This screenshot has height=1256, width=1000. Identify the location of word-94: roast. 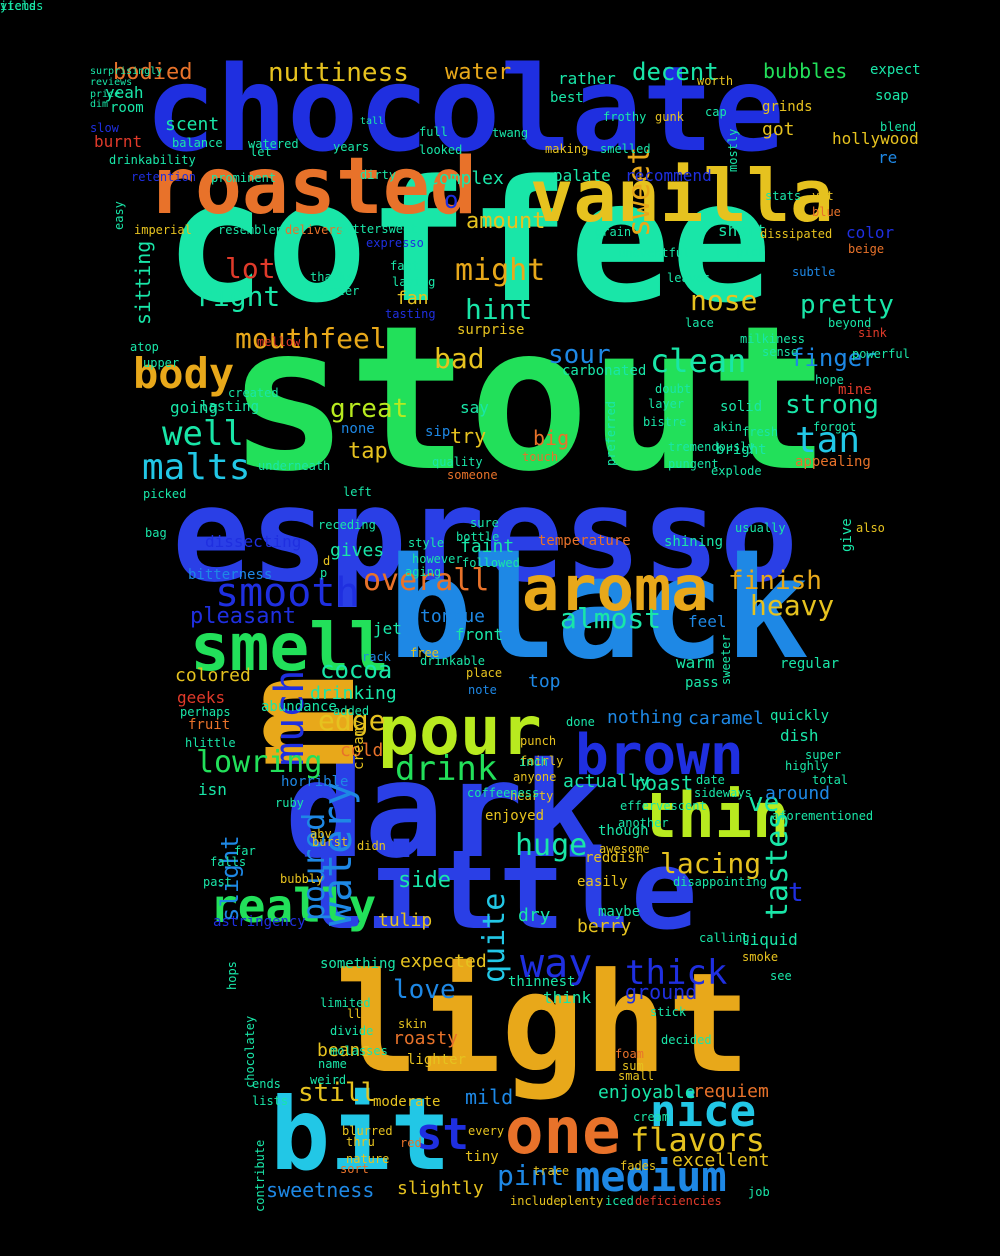
(663, 783).